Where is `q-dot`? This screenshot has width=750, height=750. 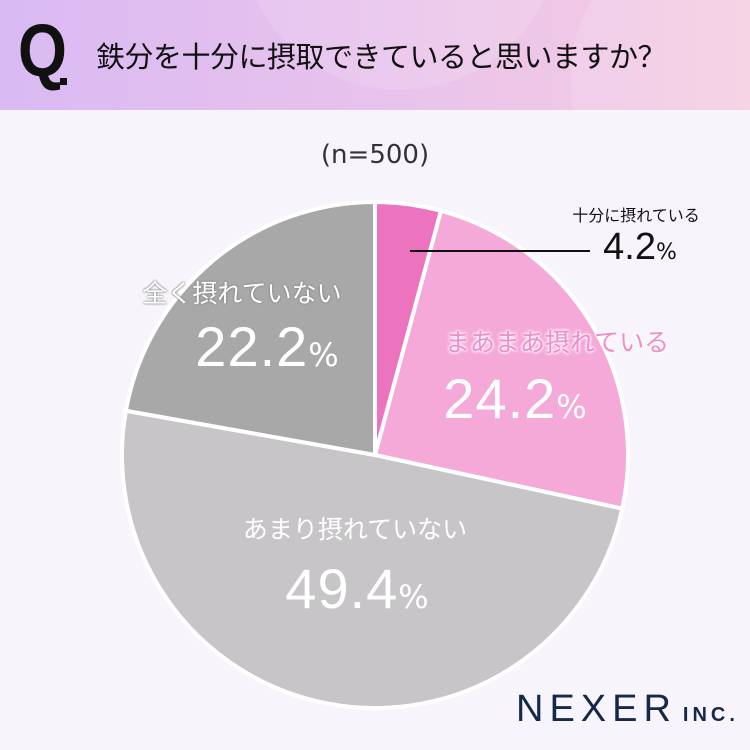
q-dot is located at coordinates (63, 81).